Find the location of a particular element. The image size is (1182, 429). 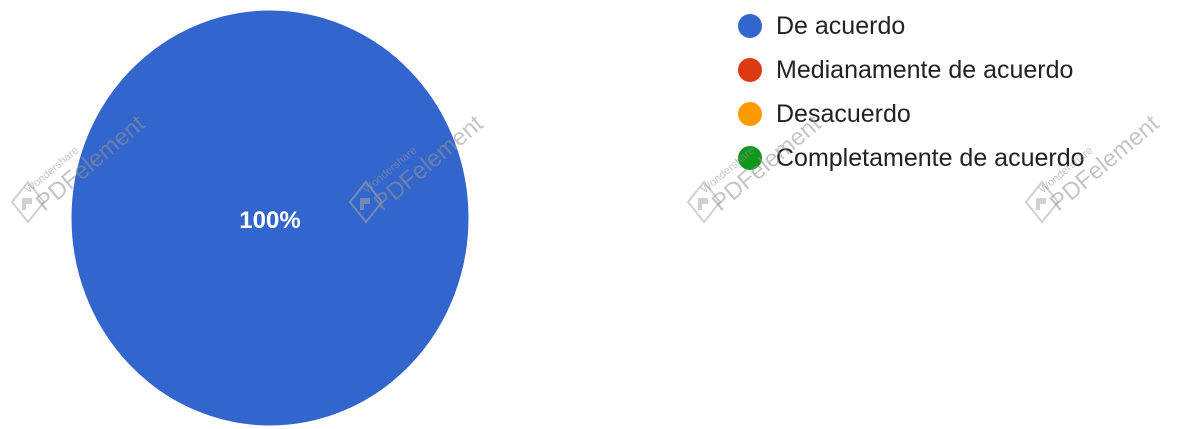

slice-percent-label: 100% is located at coordinates (269, 220).